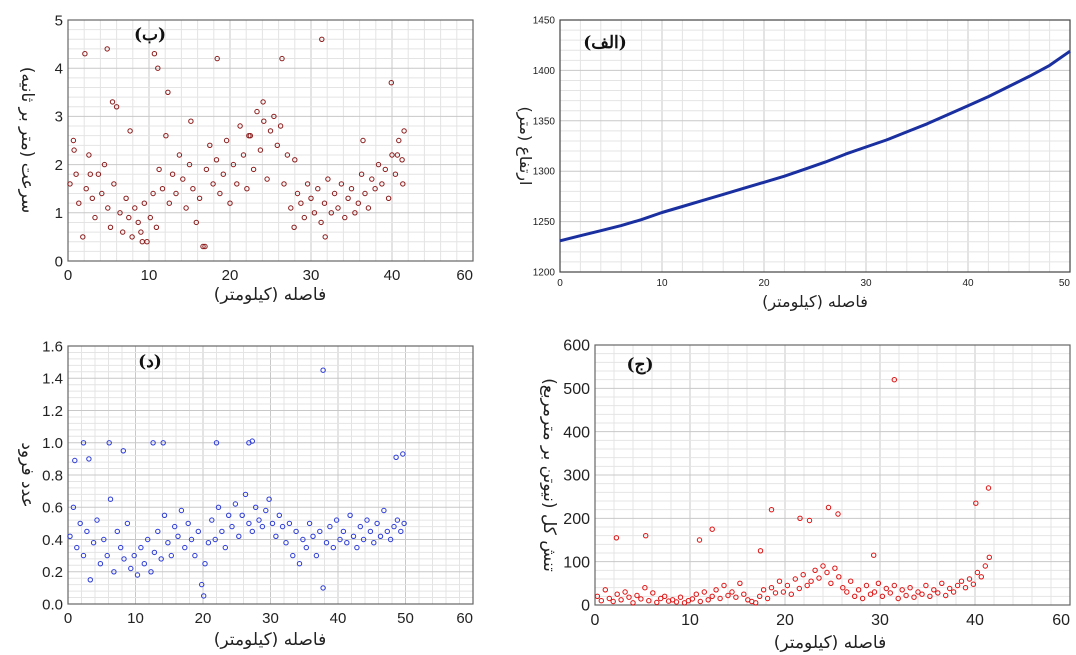 This screenshot has height=655, width=1076. Describe the element at coordinates (27, 474) in the screenshot. I see `y-axis-label: عدد فرود` at that location.